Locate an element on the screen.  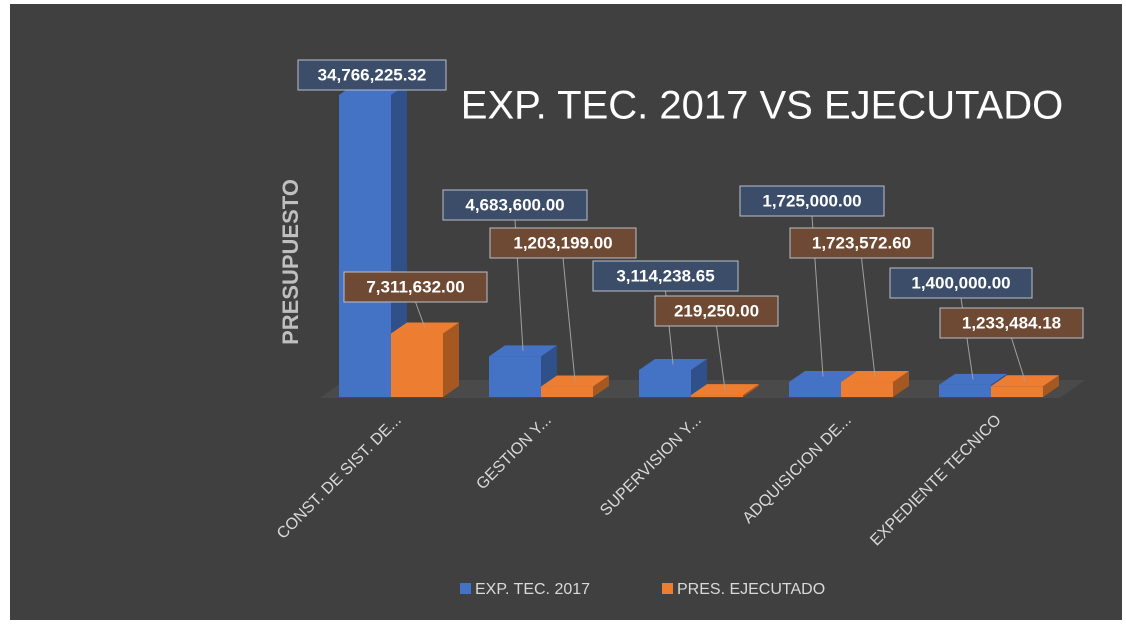
data-label: 1,723,572.60 is located at coordinates (861, 242).